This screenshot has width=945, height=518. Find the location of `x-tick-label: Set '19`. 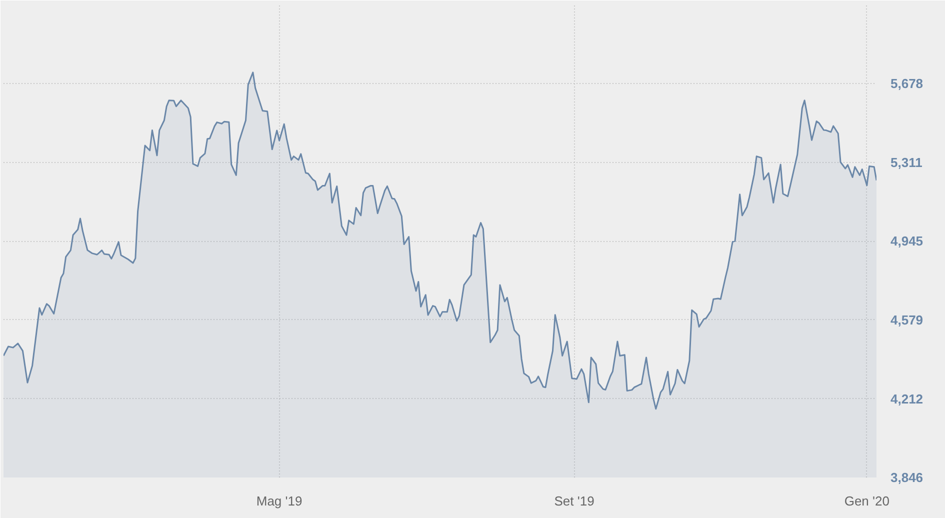

x-tick-label: Set '19 is located at coordinates (574, 501).